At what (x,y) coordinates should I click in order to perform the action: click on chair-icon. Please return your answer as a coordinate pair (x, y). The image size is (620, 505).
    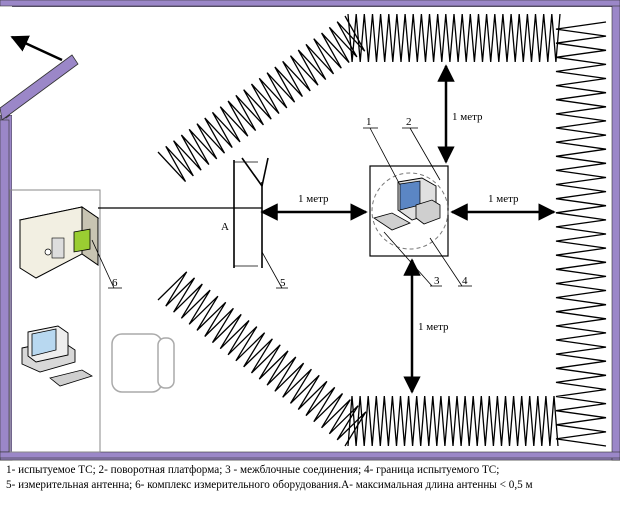
    Looking at the image, I should click on (143, 363).